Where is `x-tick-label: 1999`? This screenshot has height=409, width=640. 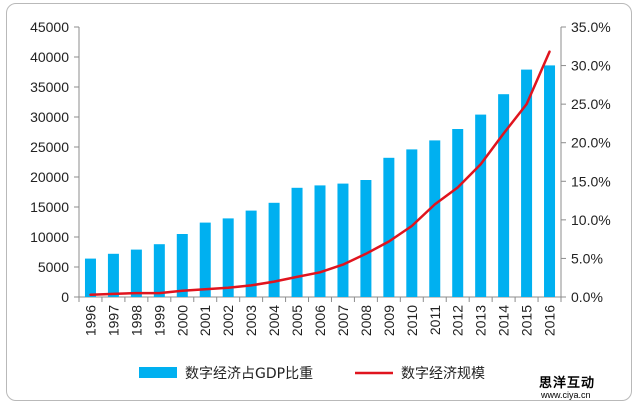 x-tick-label: 1999 is located at coordinates (159, 320).